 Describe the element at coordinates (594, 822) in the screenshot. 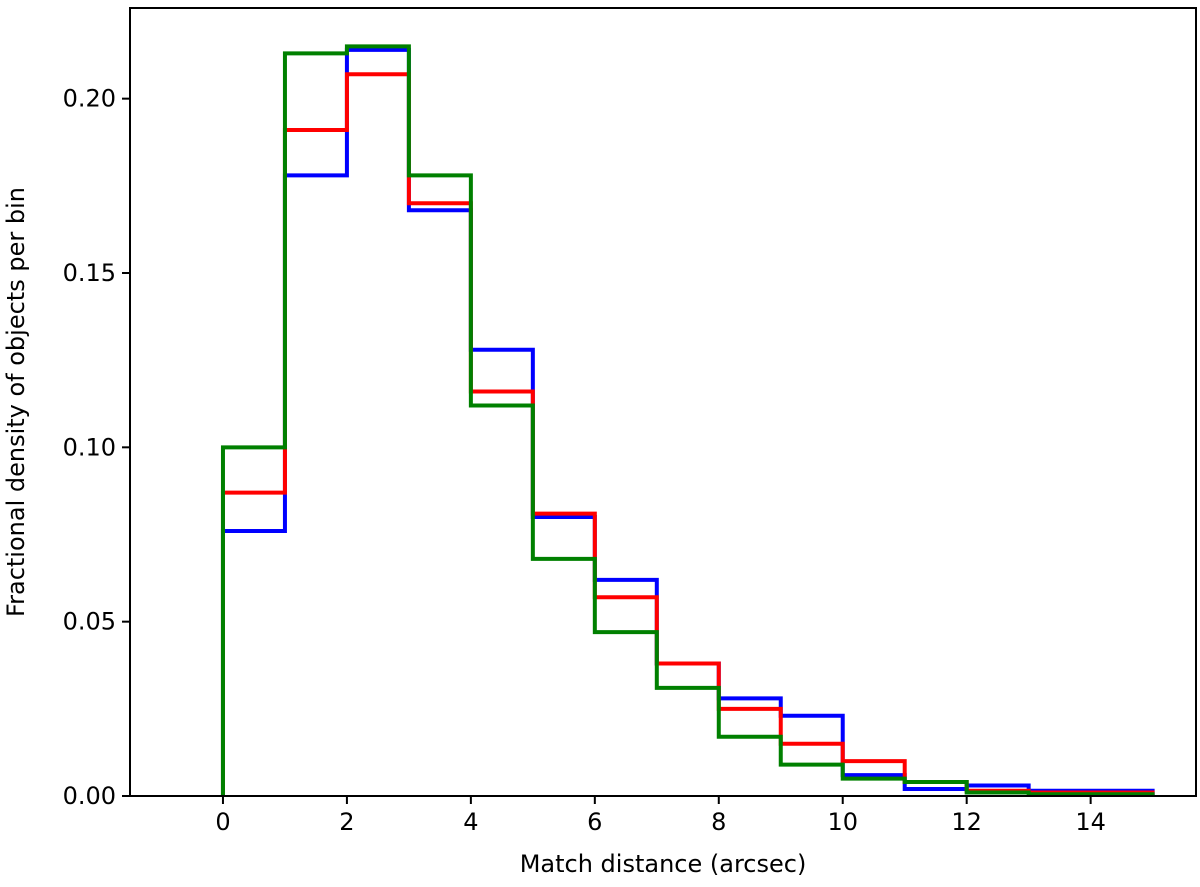

I see `x-tick-label: 6` at that location.